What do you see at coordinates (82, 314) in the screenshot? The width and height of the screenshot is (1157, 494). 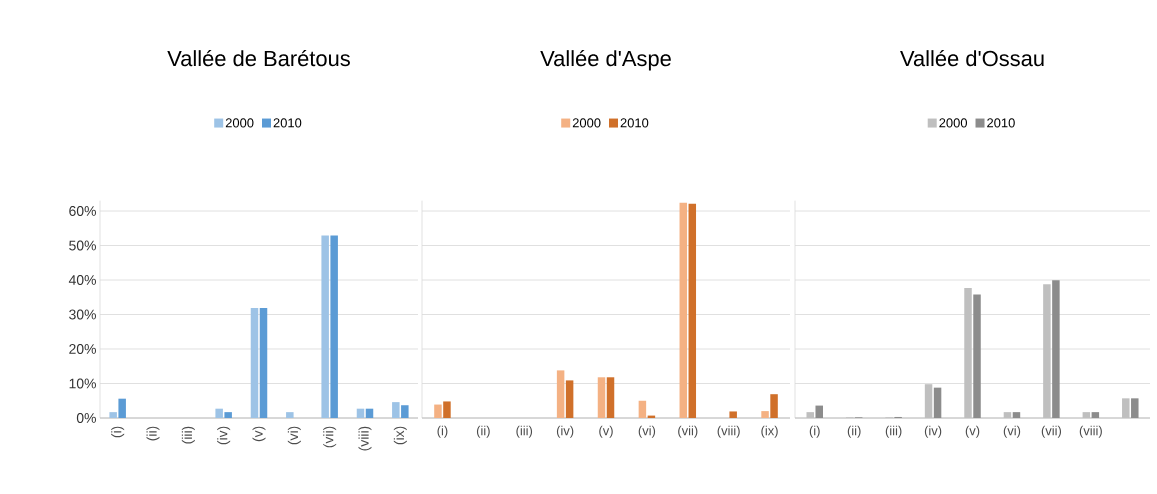 I see `y-tick-label: 30%` at bounding box center [82, 314].